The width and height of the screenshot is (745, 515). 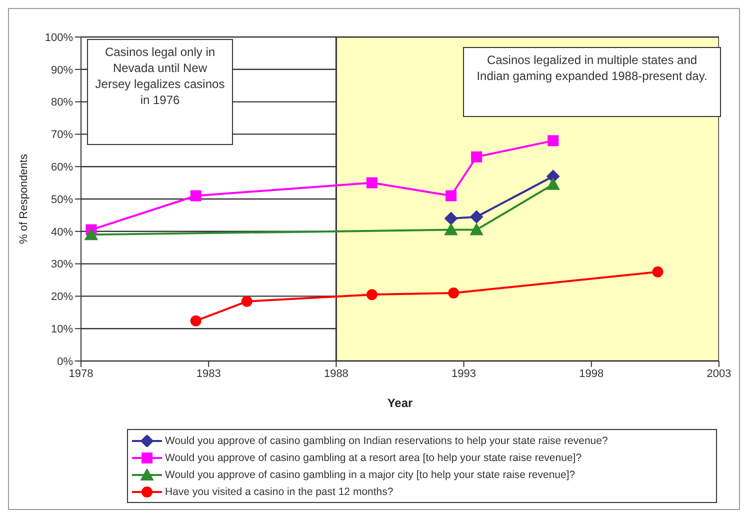 What do you see at coordinates (62, 297) in the screenshot?
I see `y-tick-label: 20%` at bounding box center [62, 297].